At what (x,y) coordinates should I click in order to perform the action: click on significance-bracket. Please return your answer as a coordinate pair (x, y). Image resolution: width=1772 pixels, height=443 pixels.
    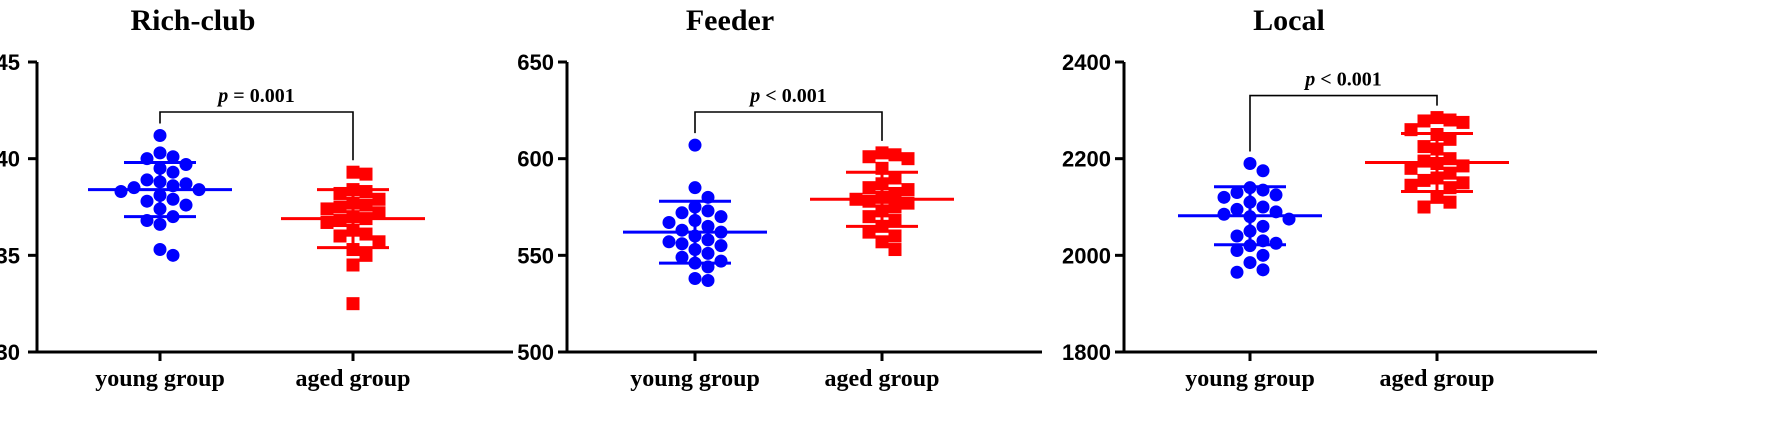
    Looking at the image, I should click on (788, 126).